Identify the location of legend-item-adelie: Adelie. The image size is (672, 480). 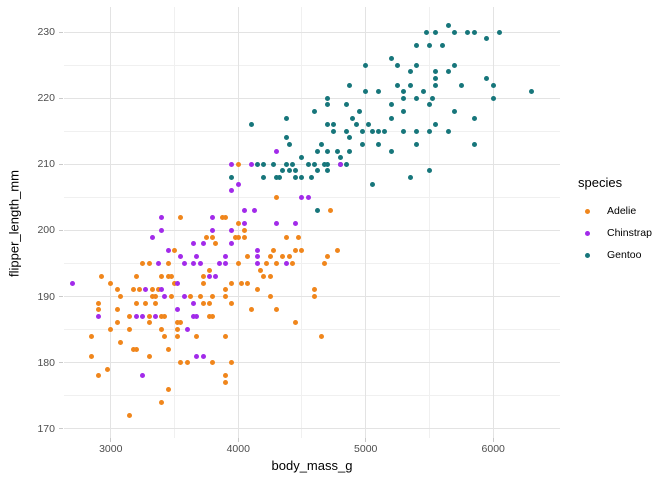
(624, 211).